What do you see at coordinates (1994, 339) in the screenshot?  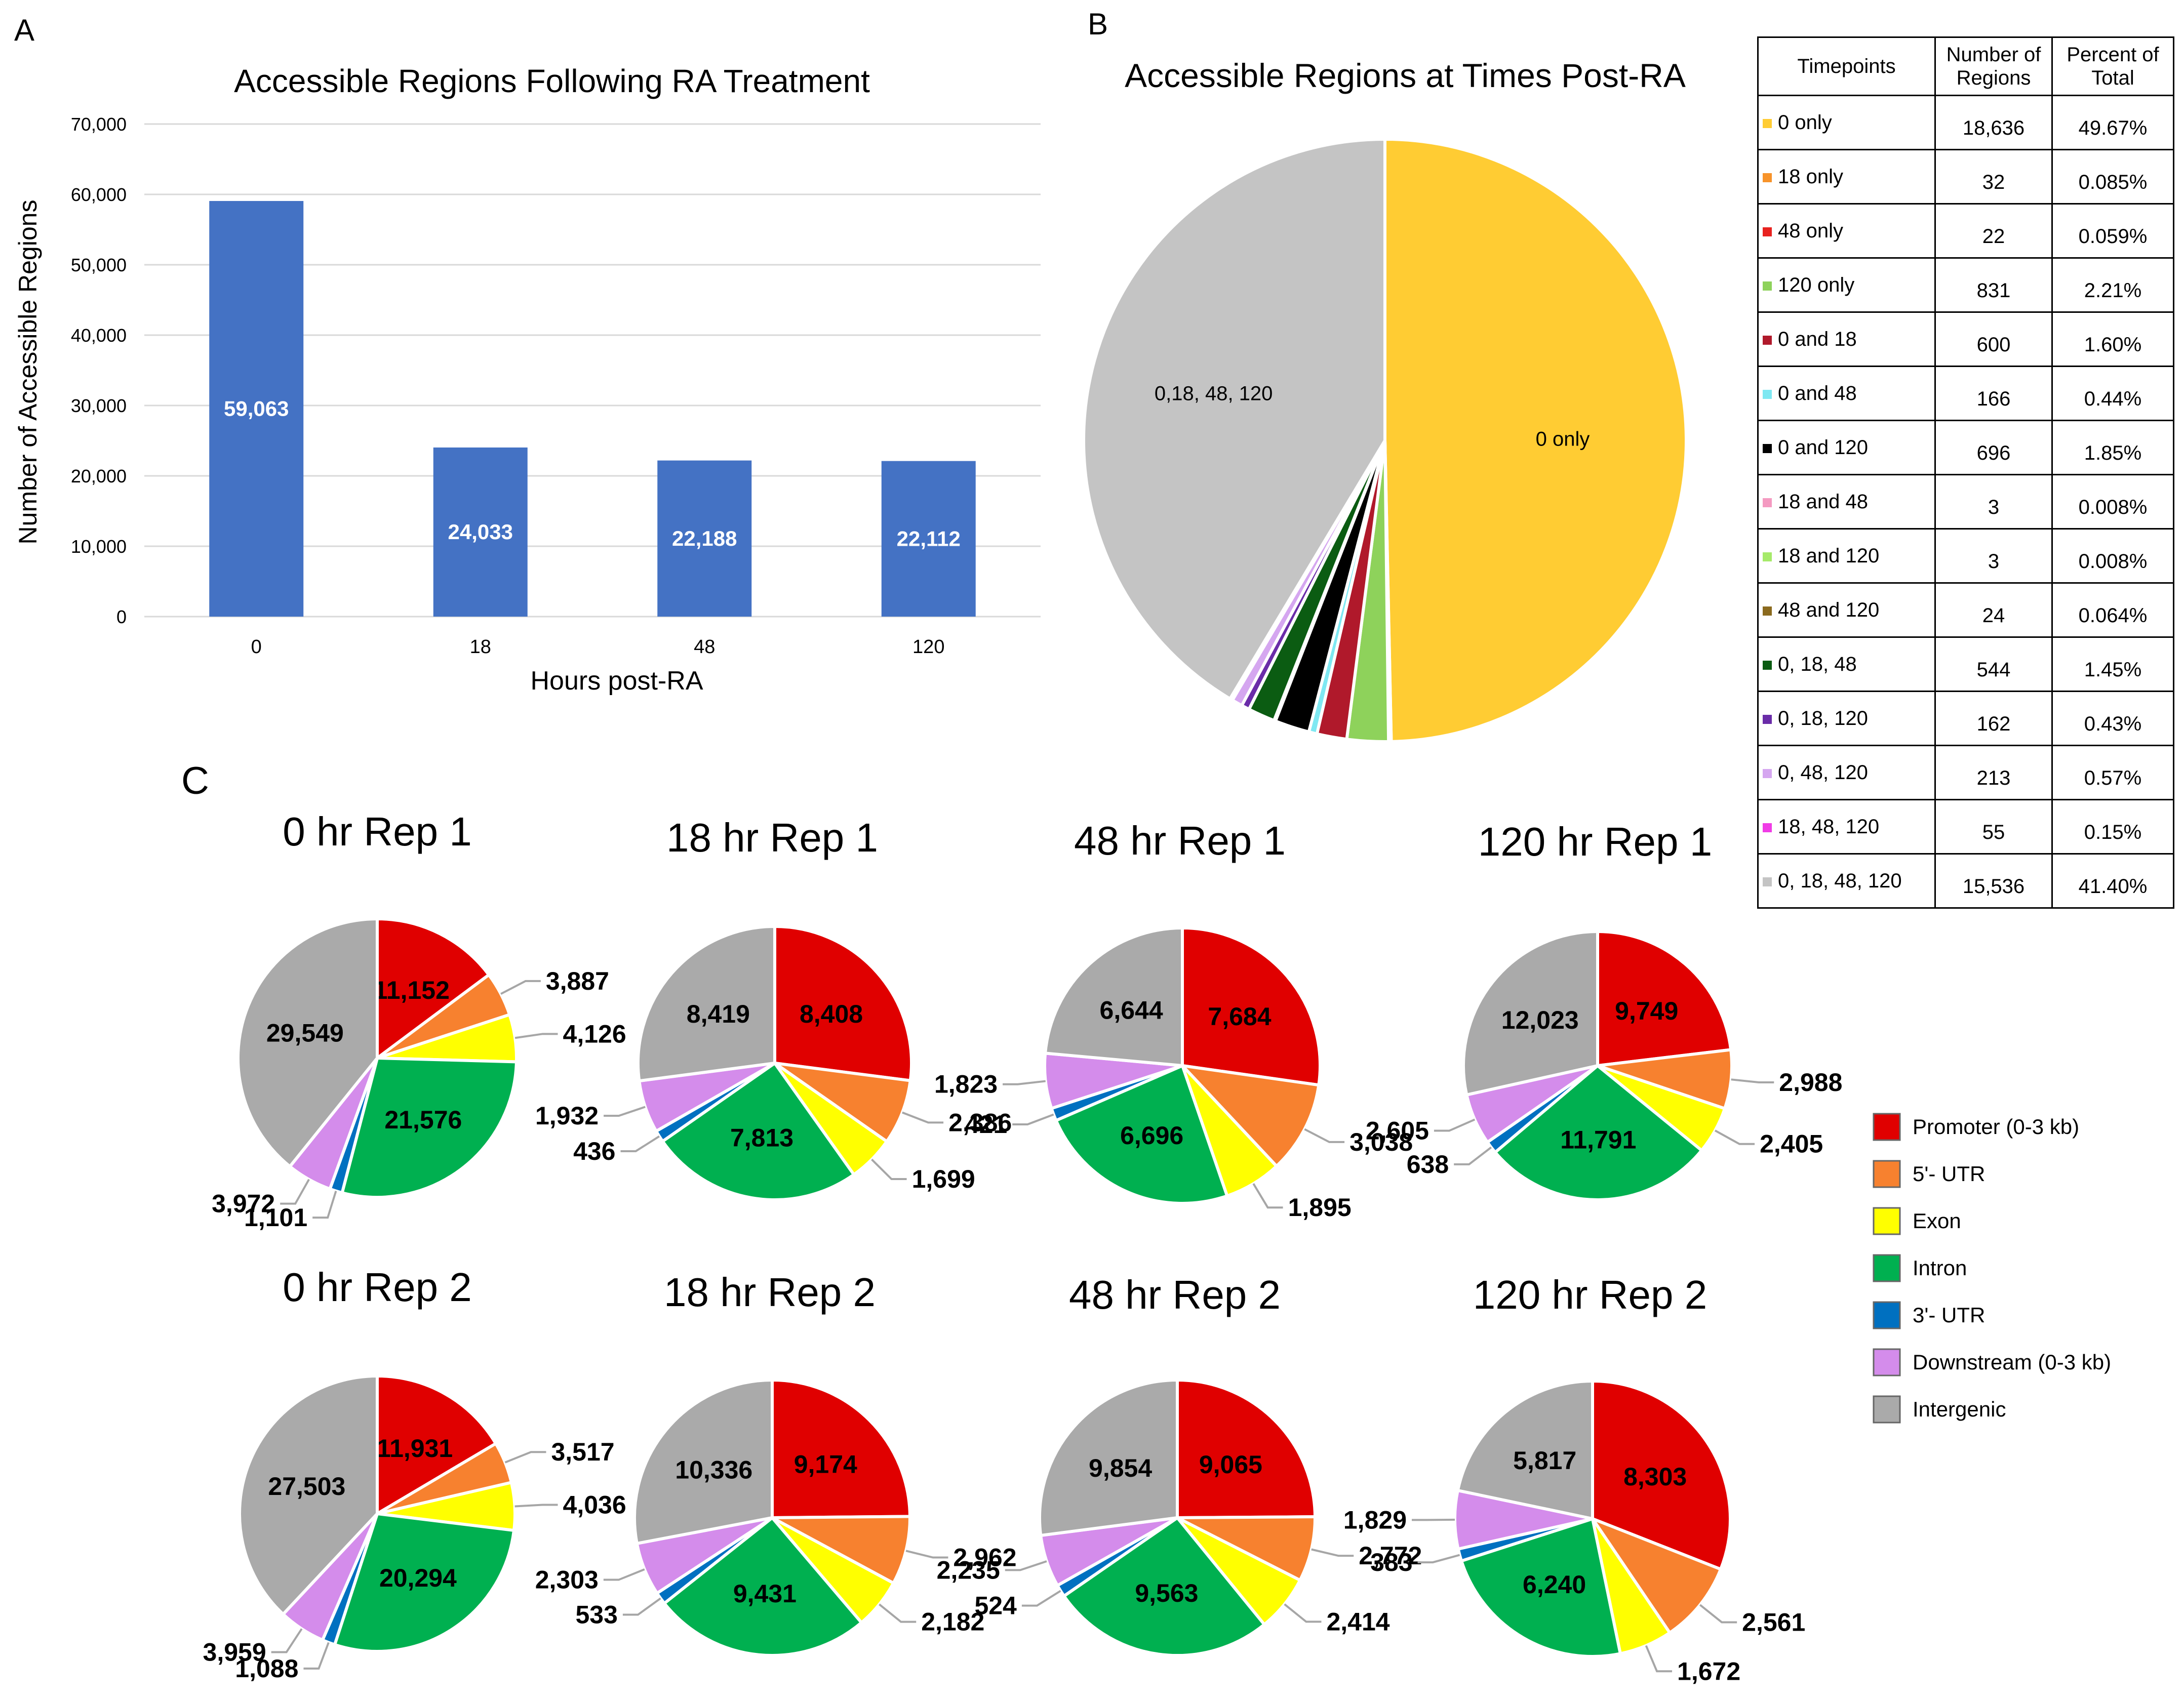 I see `table-cell-count: 600` at bounding box center [1994, 339].